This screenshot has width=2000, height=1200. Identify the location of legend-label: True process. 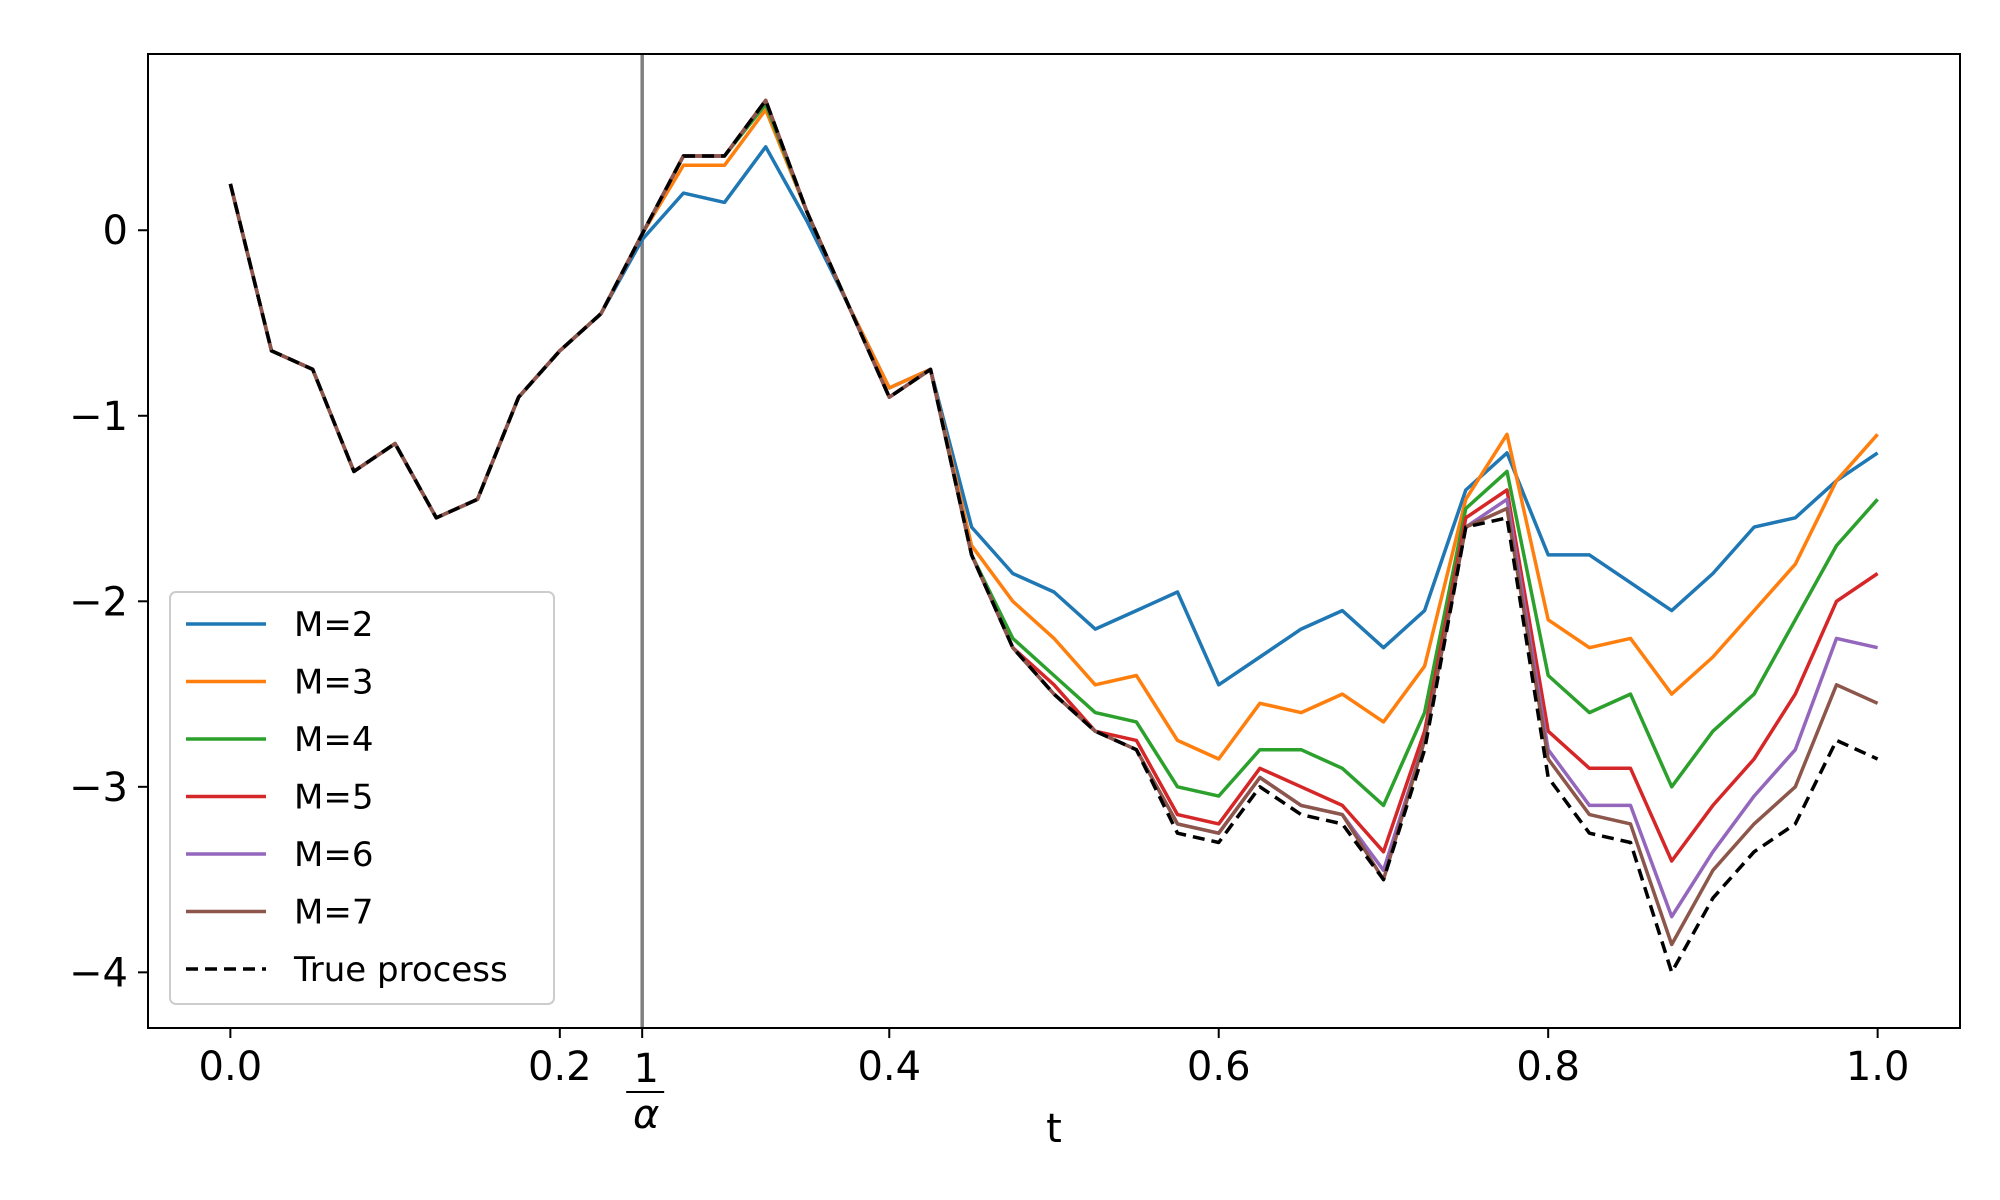
(400, 970).